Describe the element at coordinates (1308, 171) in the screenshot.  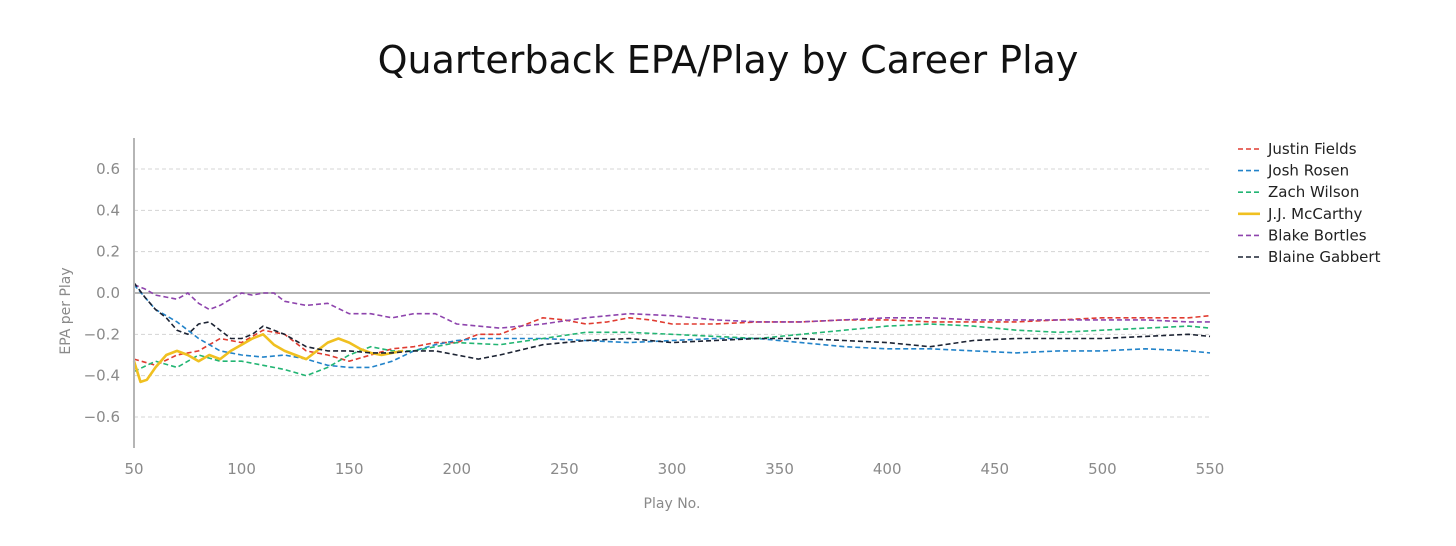
I see `legend-entry: Josh Rosen` at that location.